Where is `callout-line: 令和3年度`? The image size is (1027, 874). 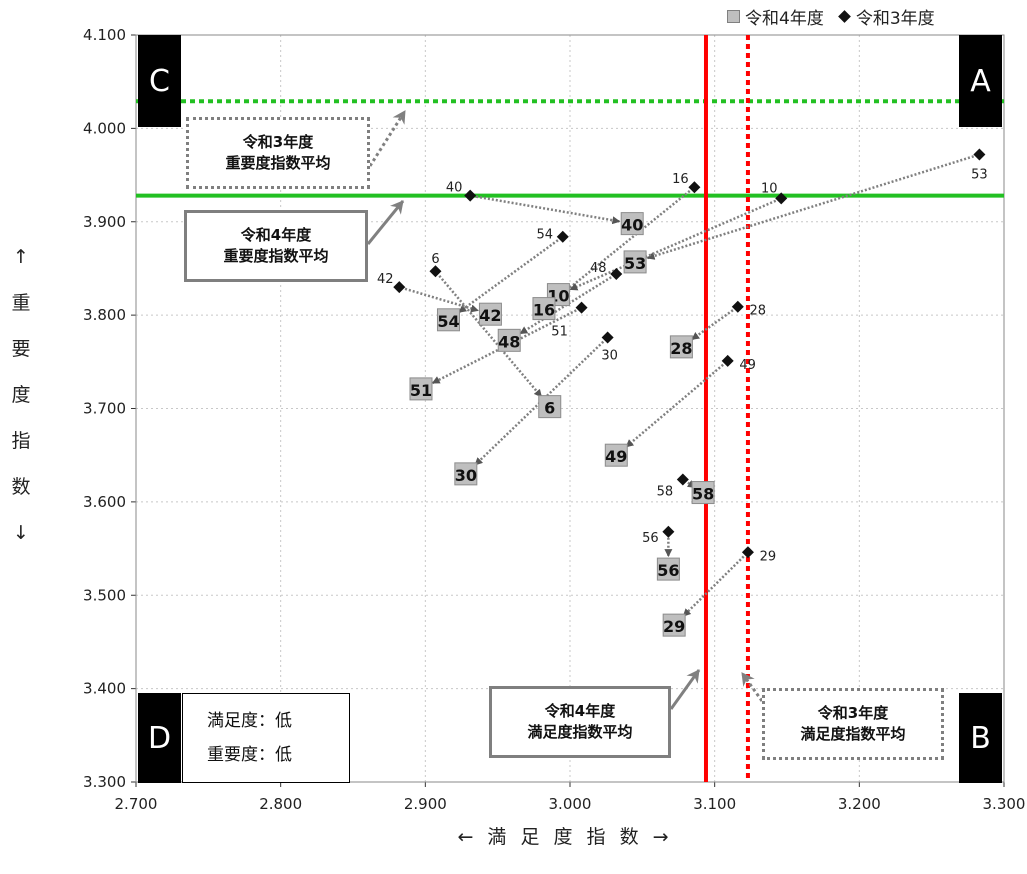
callout-line: 令和3年度 is located at coordinates (278, 142).